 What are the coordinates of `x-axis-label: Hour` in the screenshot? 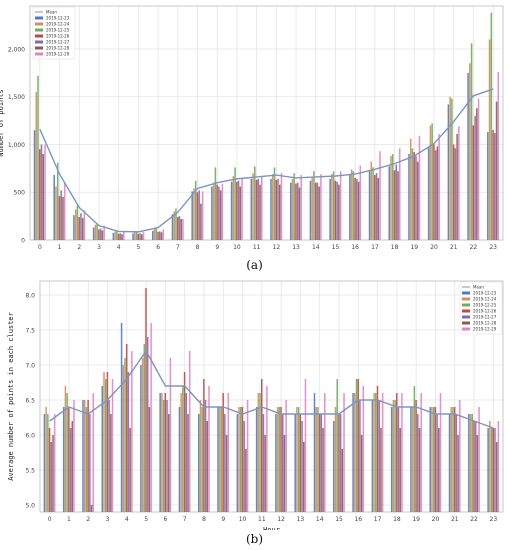 It's located at (271, 528).